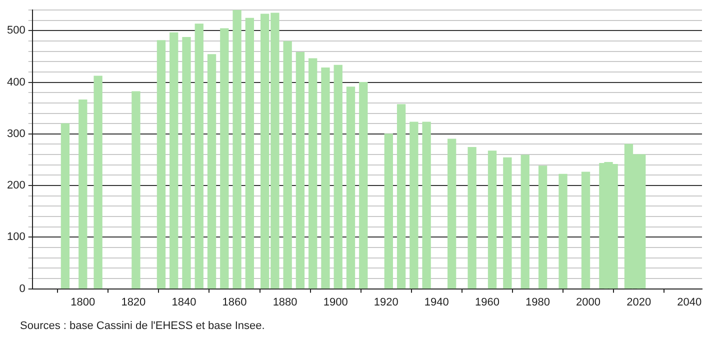  What do you see at coordinates (184, 302) in the screenshot?
I see `x-tick-label: 1840` at bounding box center [184, 302].